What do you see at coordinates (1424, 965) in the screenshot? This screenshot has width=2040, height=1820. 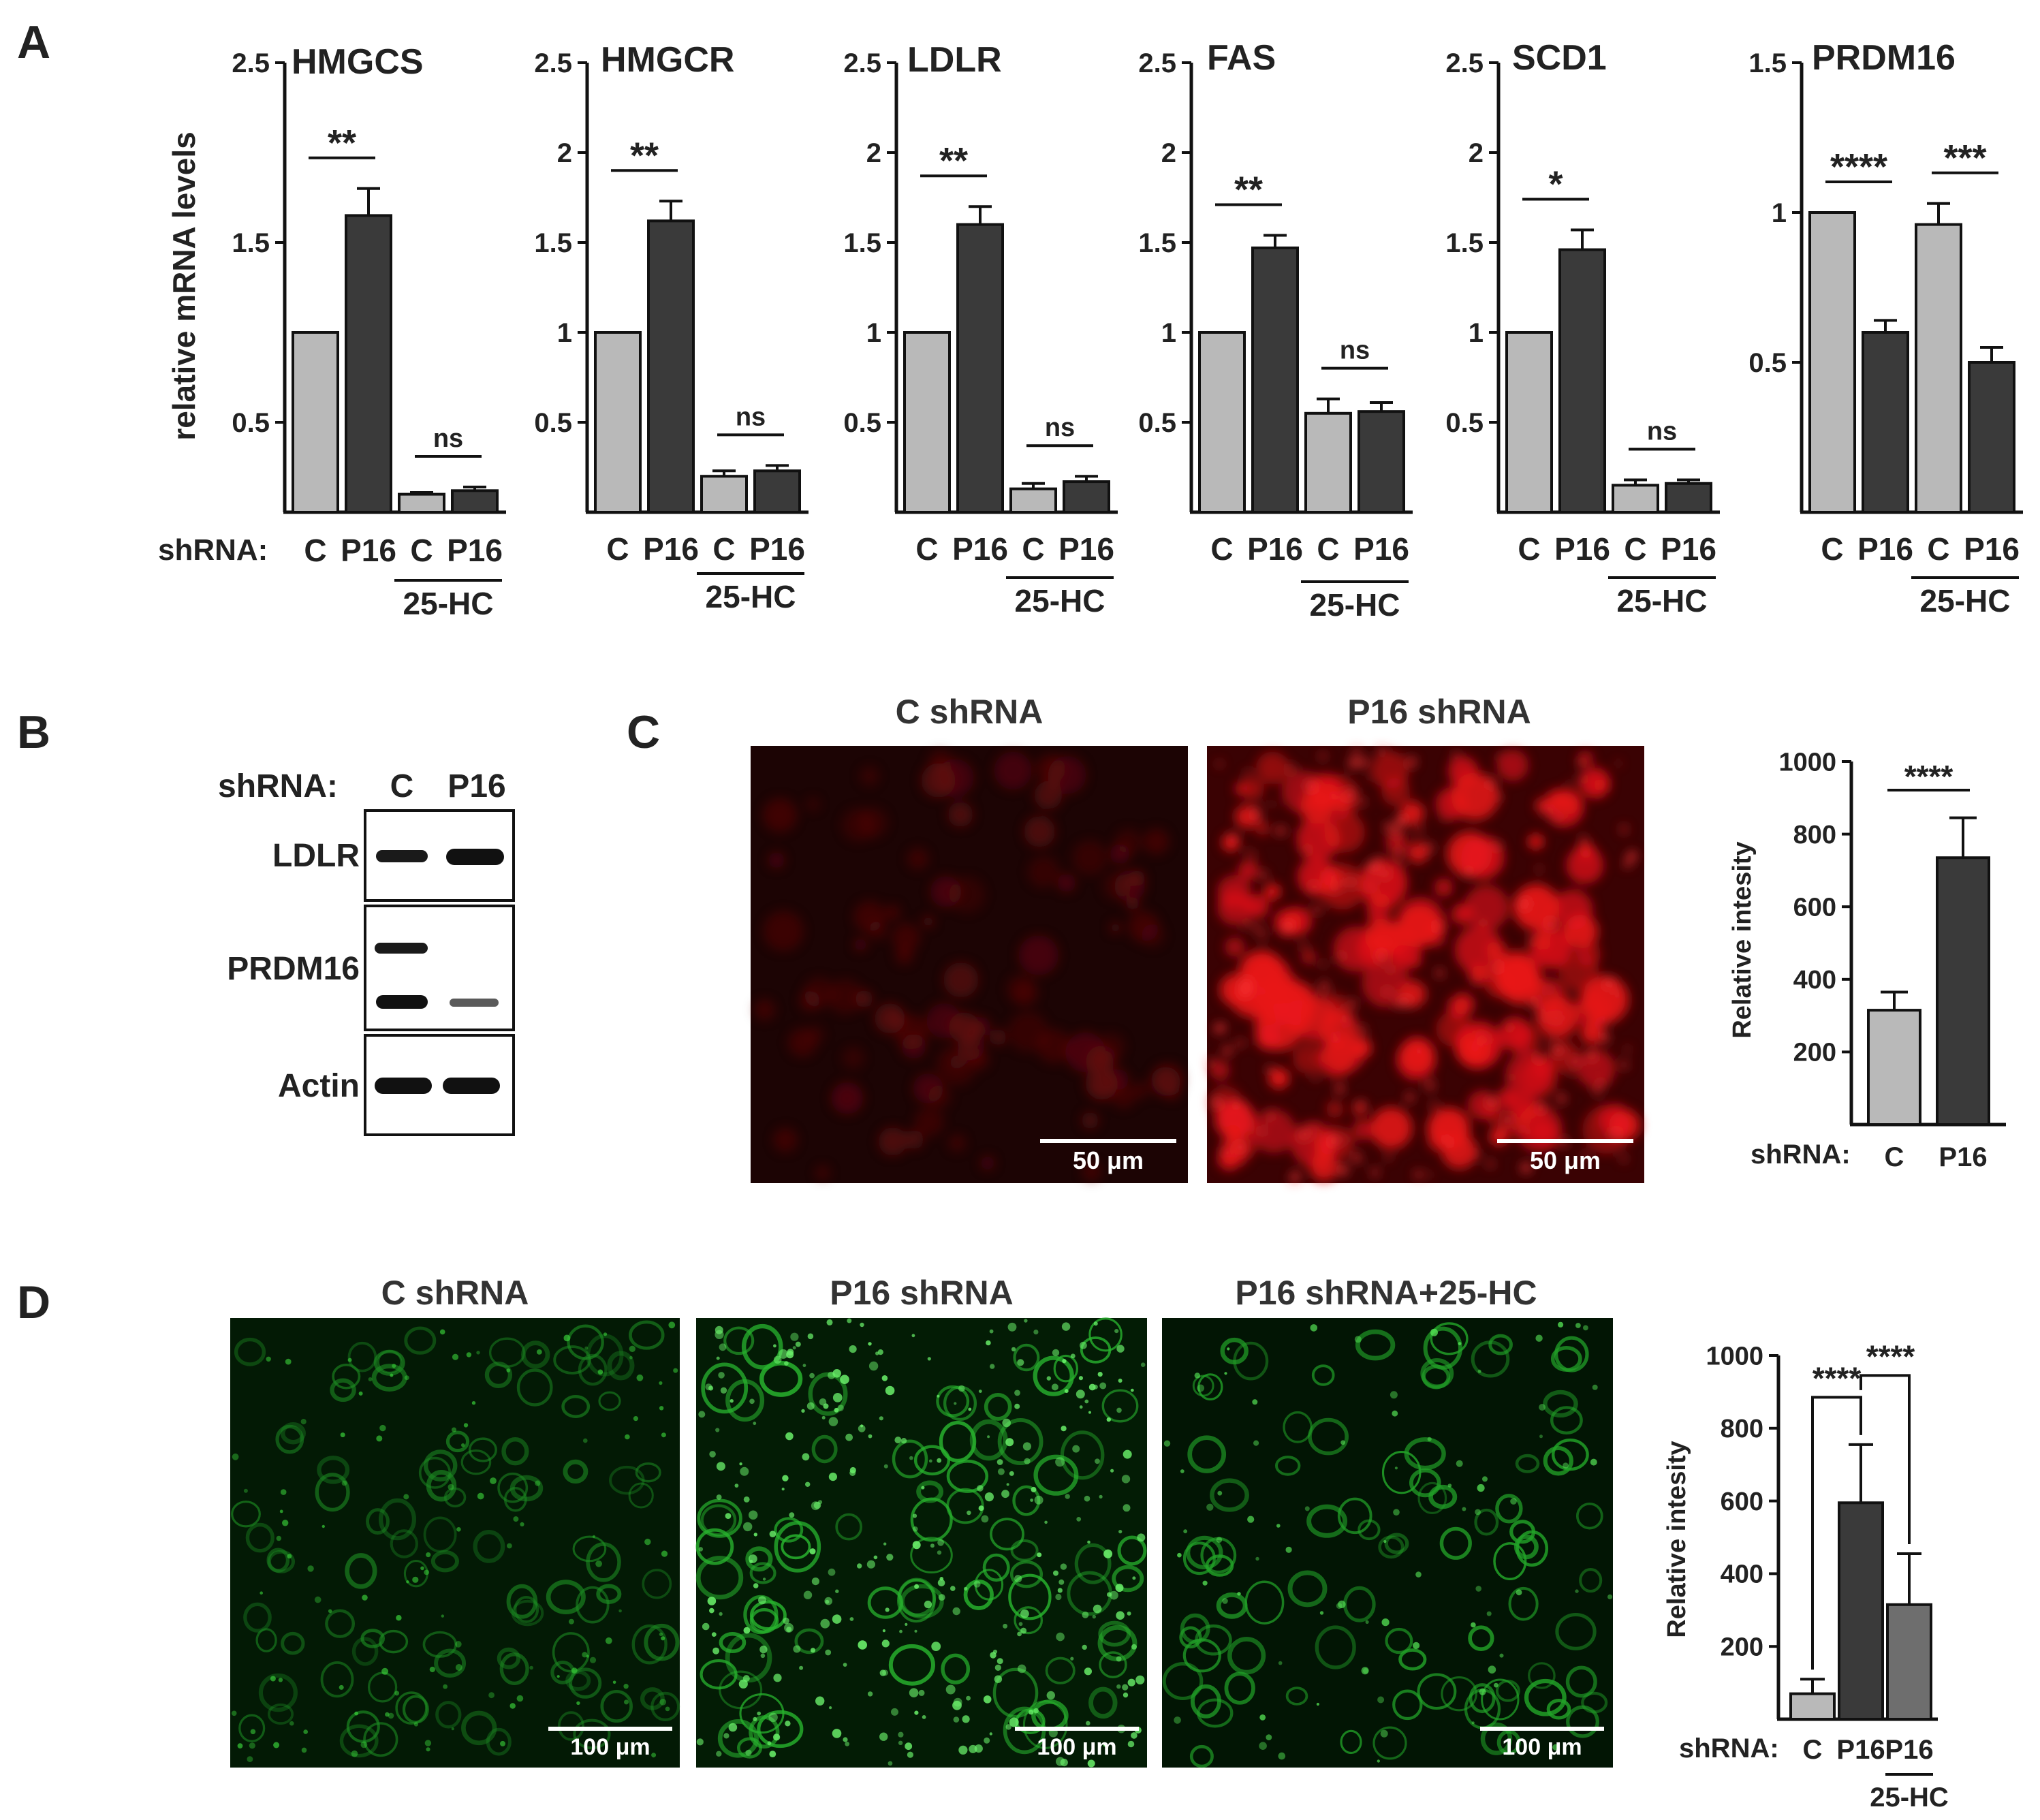 I see `micrograph-p16-shrna-signal` at bounding box center [1424, 965].